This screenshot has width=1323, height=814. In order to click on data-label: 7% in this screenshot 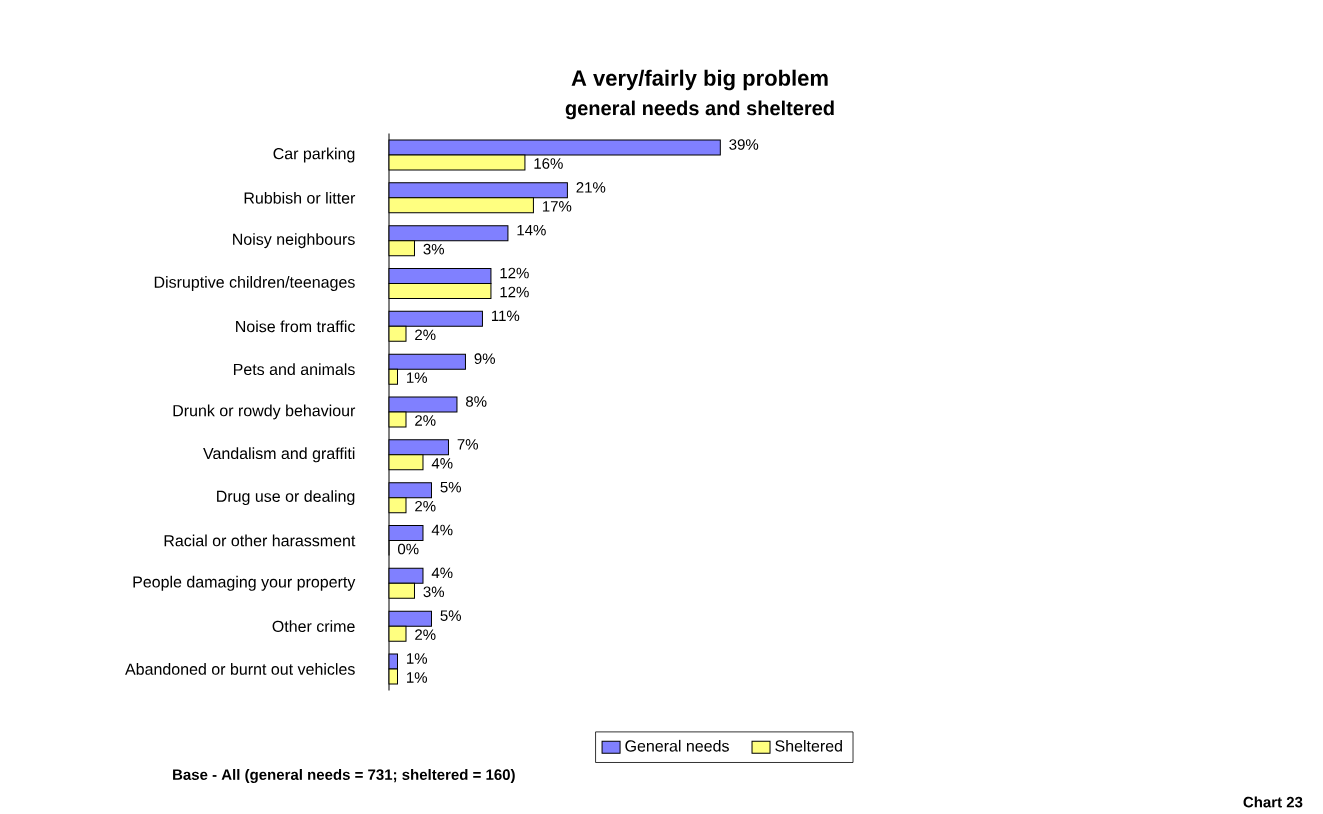, I will do `click(468, 444)`.